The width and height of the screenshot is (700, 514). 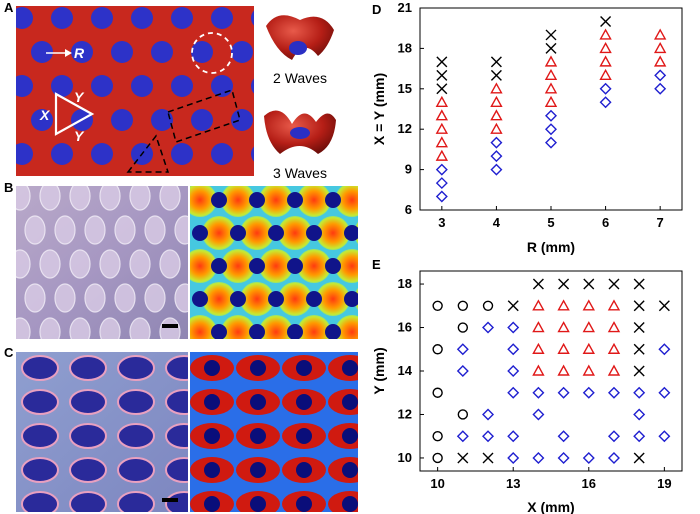 I want to click on x-tick-label: 3, so click(x=441, y=222).